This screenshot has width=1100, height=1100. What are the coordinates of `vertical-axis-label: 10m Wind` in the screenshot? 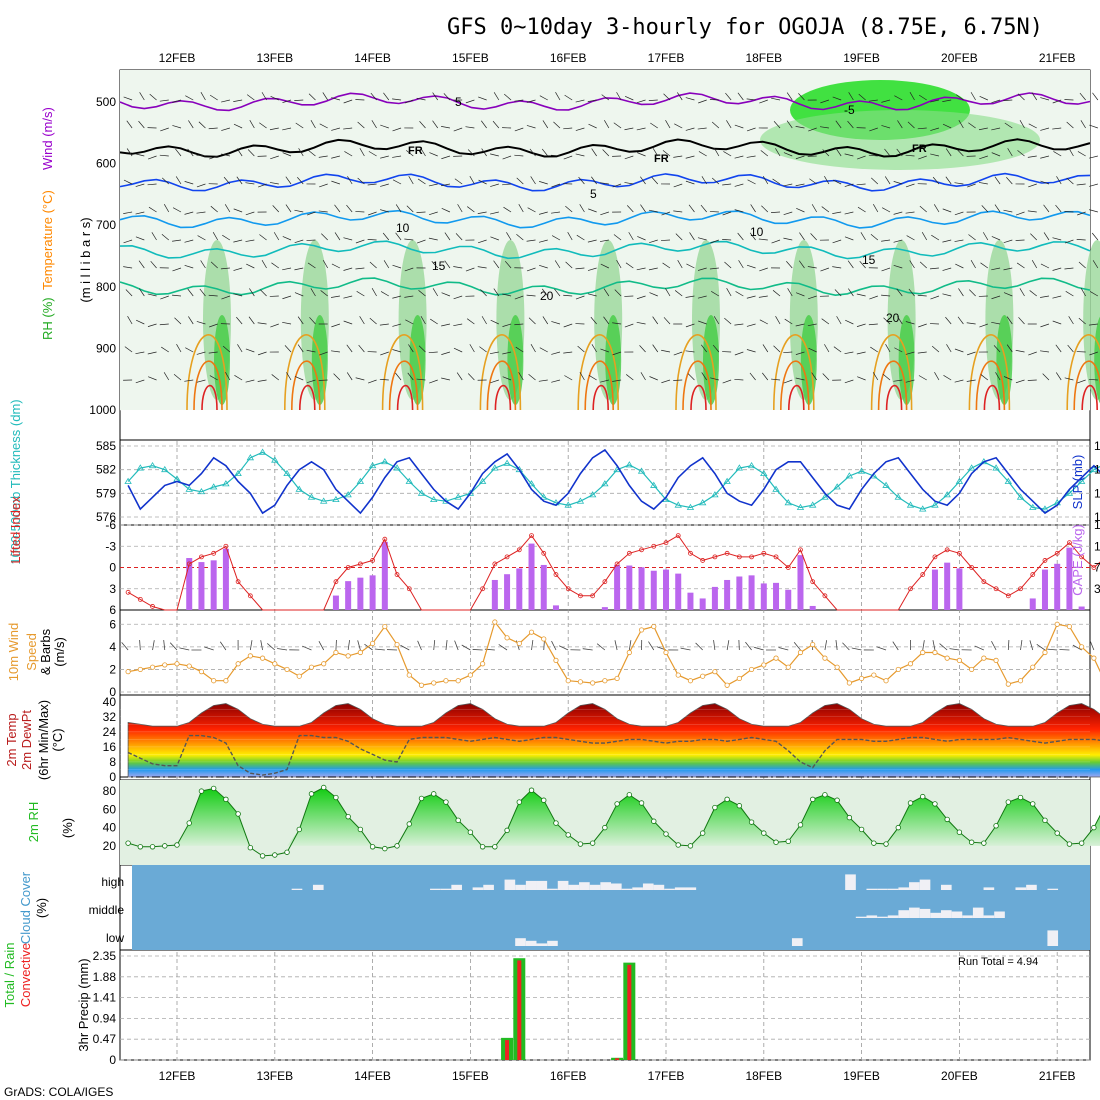 It's located at (13, 652).